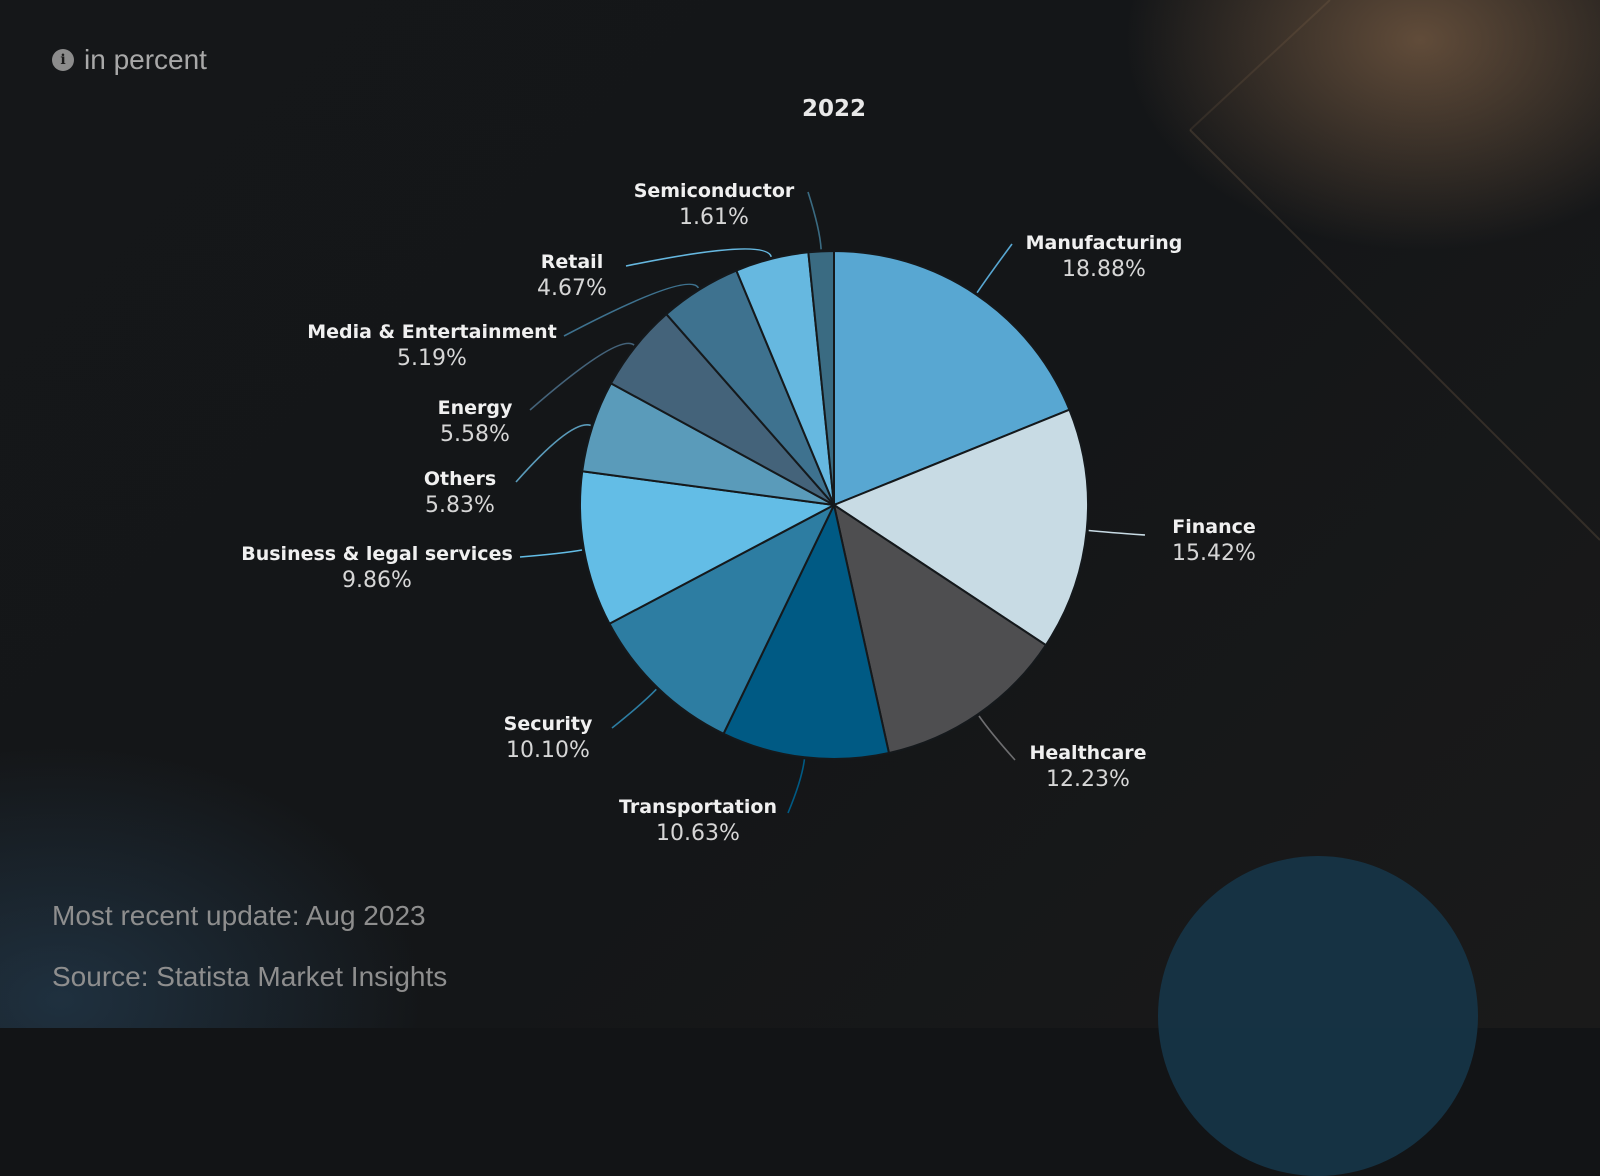 The width and height of the screenshot is (1600, 1176). What do you see at coordinates (631, 310) in the screenshot?
I see `leader-line-media-and-entertainment` at bounding box center [631, 310].